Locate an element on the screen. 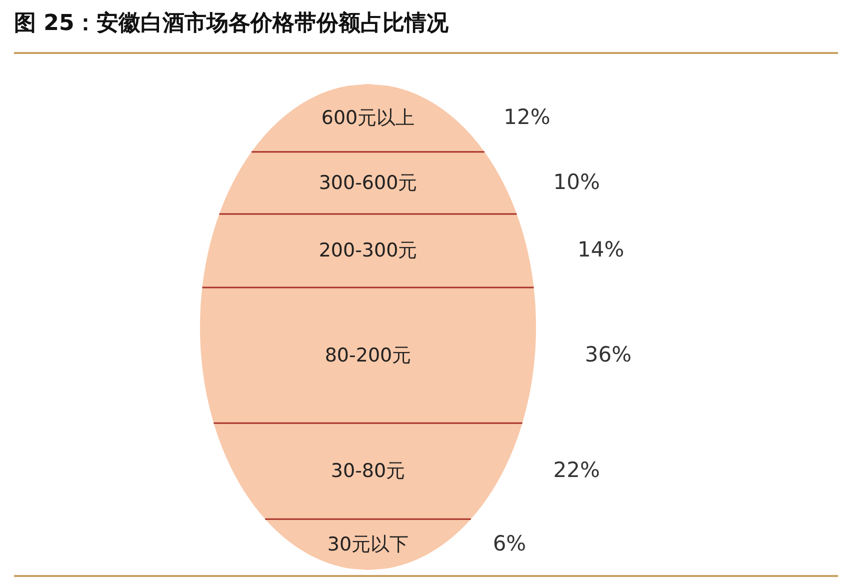 Image resolution: width=844 pixels, height=578 pixels. category-label: 600元以上 is located at coordinates (368, 117).